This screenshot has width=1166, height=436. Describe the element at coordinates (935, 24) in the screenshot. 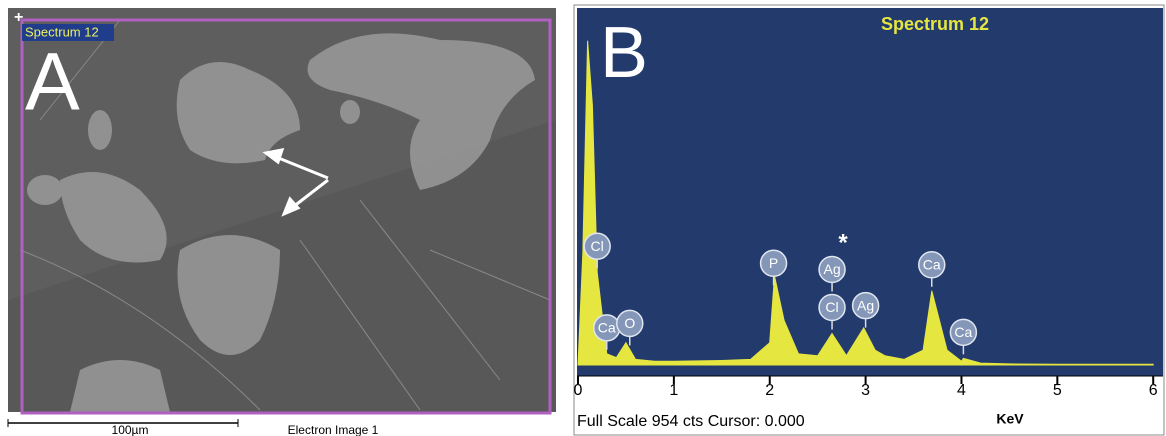

I see `chart-title: Spectrum 12` at that location.